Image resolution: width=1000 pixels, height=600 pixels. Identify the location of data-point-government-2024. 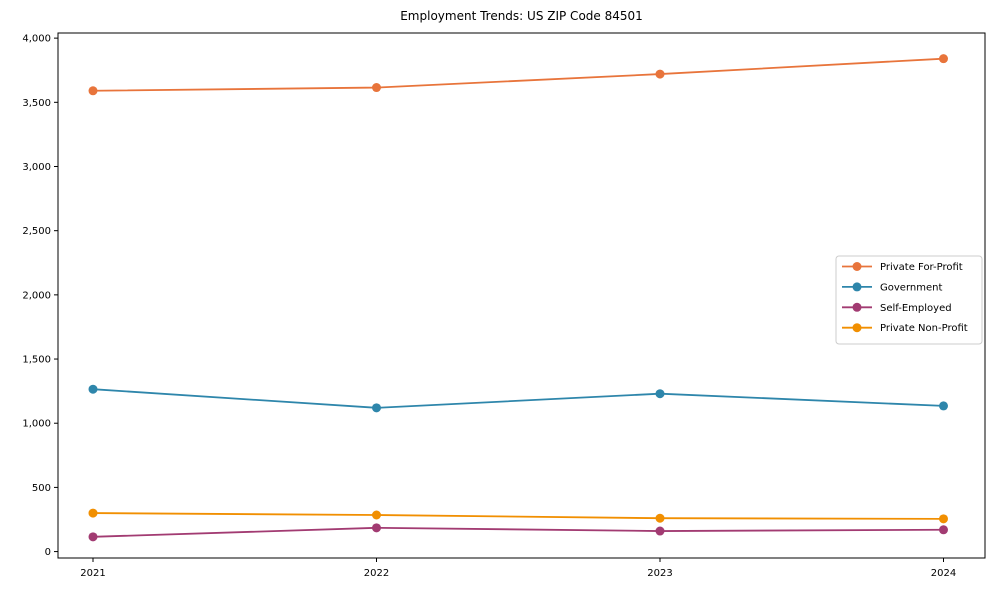
(943, 406).